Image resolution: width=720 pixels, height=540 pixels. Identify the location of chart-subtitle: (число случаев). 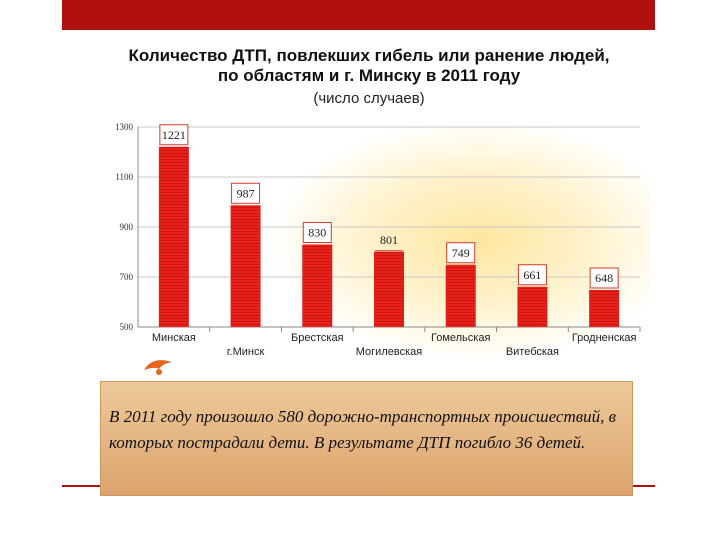
(369, 98).